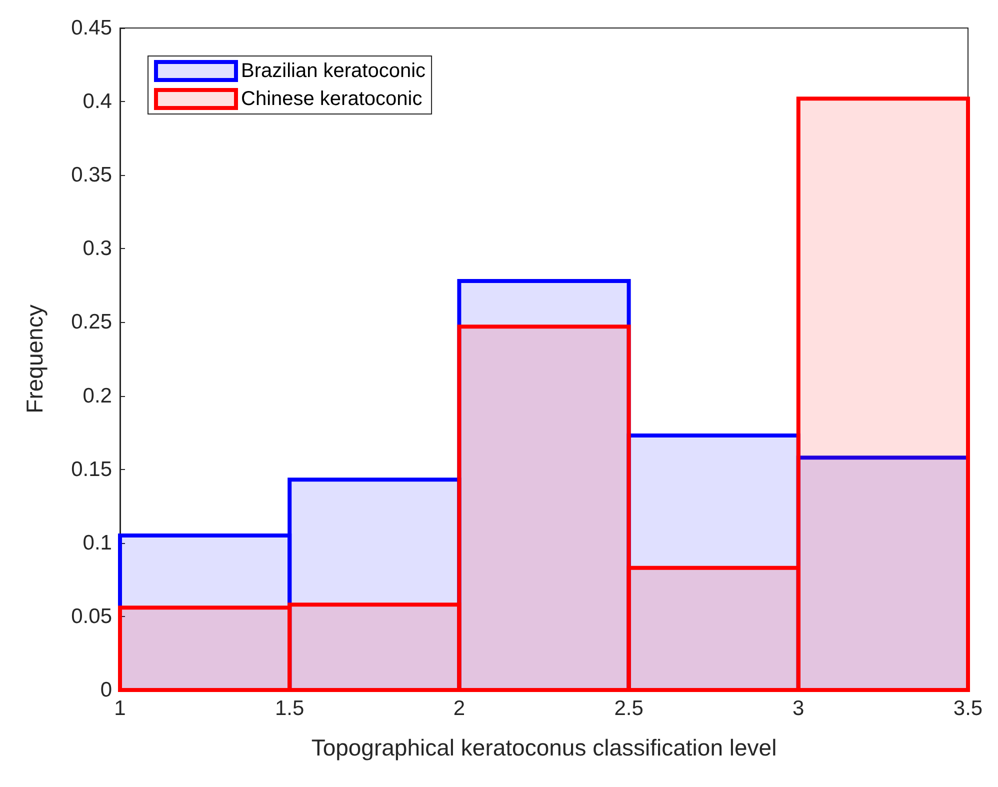 The height and width of the screenshot is (787, 998). Describe the element at coordinates (91, 175) in the screenshot. I see `y-tick-label: 0.35` at that location.